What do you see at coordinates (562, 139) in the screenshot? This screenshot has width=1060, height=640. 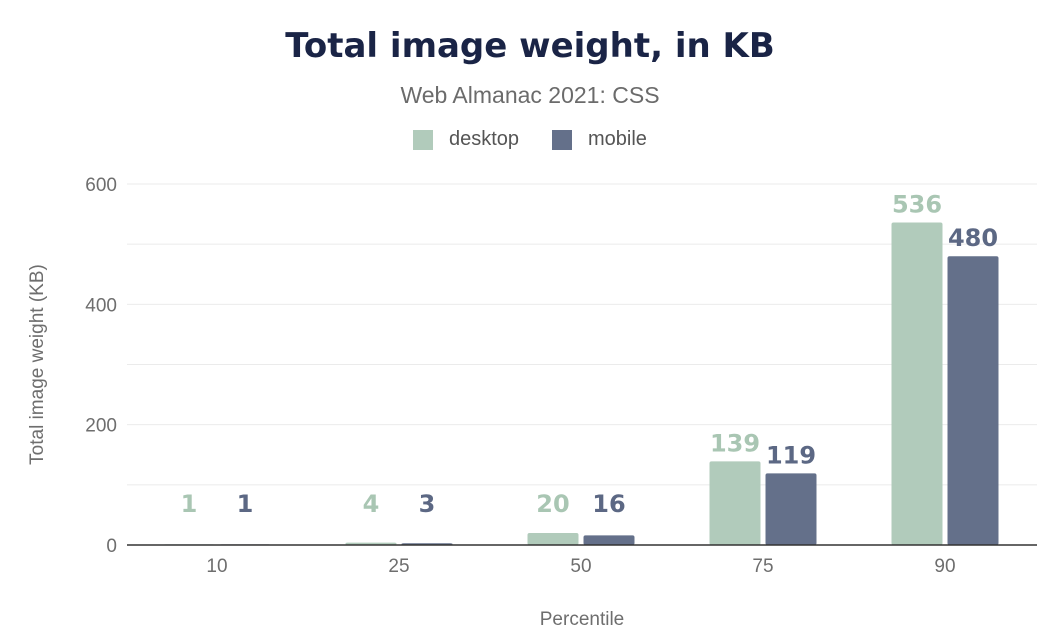 I see `legend-swatch-mobile` at bounding box center [562, 139].